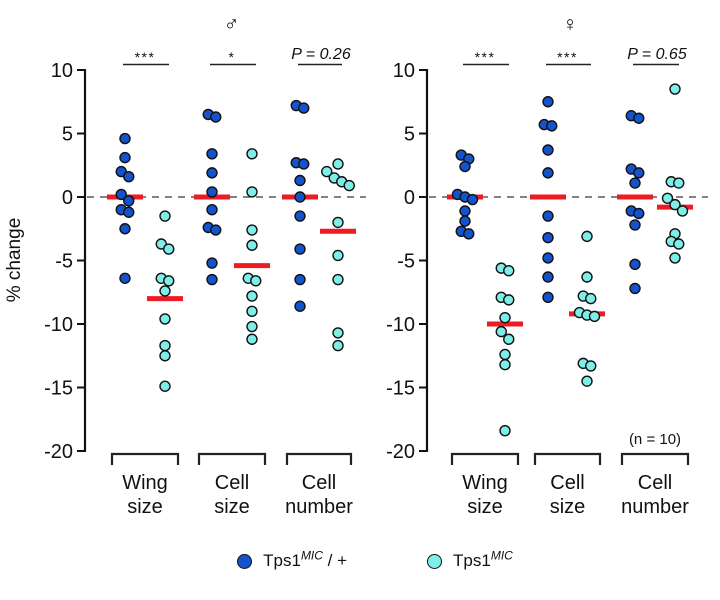 Image resolution: width=720 pixels, height=600 pixels. Describe the element at coordinates (62, 71) in the screenshot. I see `y-tick-label: 10` at that location.